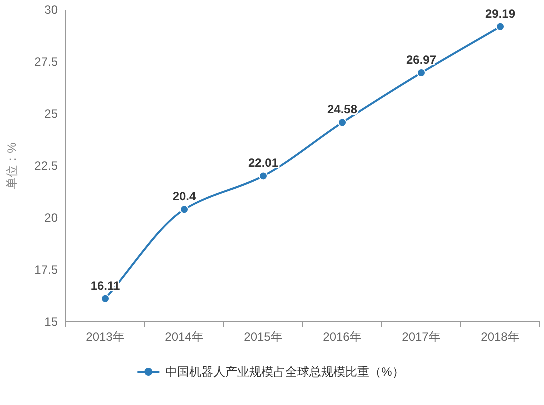 This screenshot has height=405, width=544. Describe the element at coordinates (51, 10) in the screenshot. I see `y-tick-label: 30` at that location.